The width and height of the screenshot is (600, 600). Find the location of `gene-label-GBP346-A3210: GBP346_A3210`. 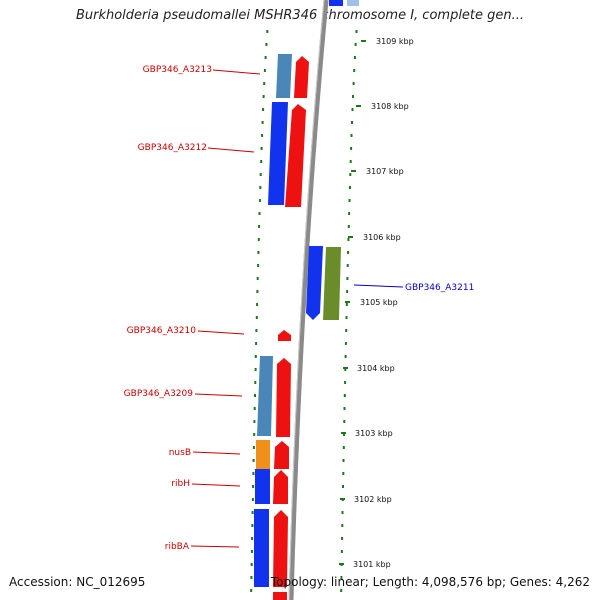

gene-label-GBP346-A3210: GBP346_A3210 is located at coordinates (162, 331).